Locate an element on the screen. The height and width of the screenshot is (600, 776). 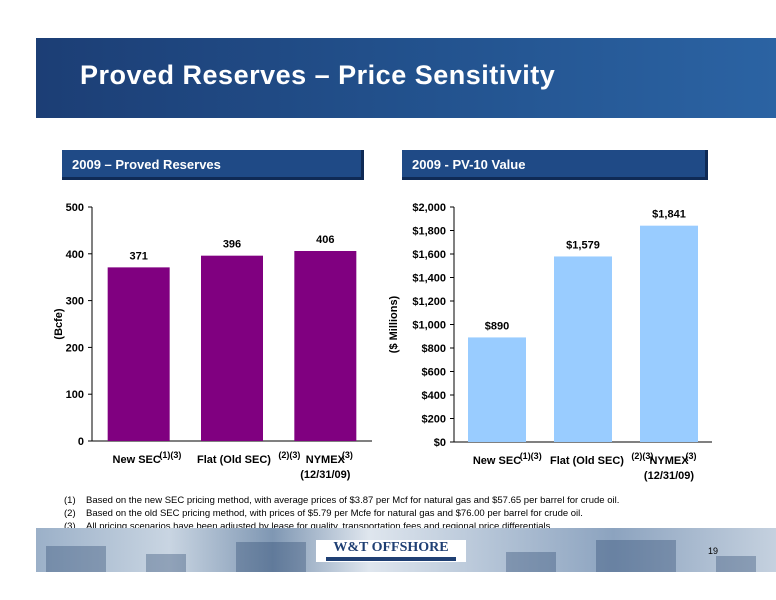
y-tick-label: $400 is located at coordinates (434, 396).